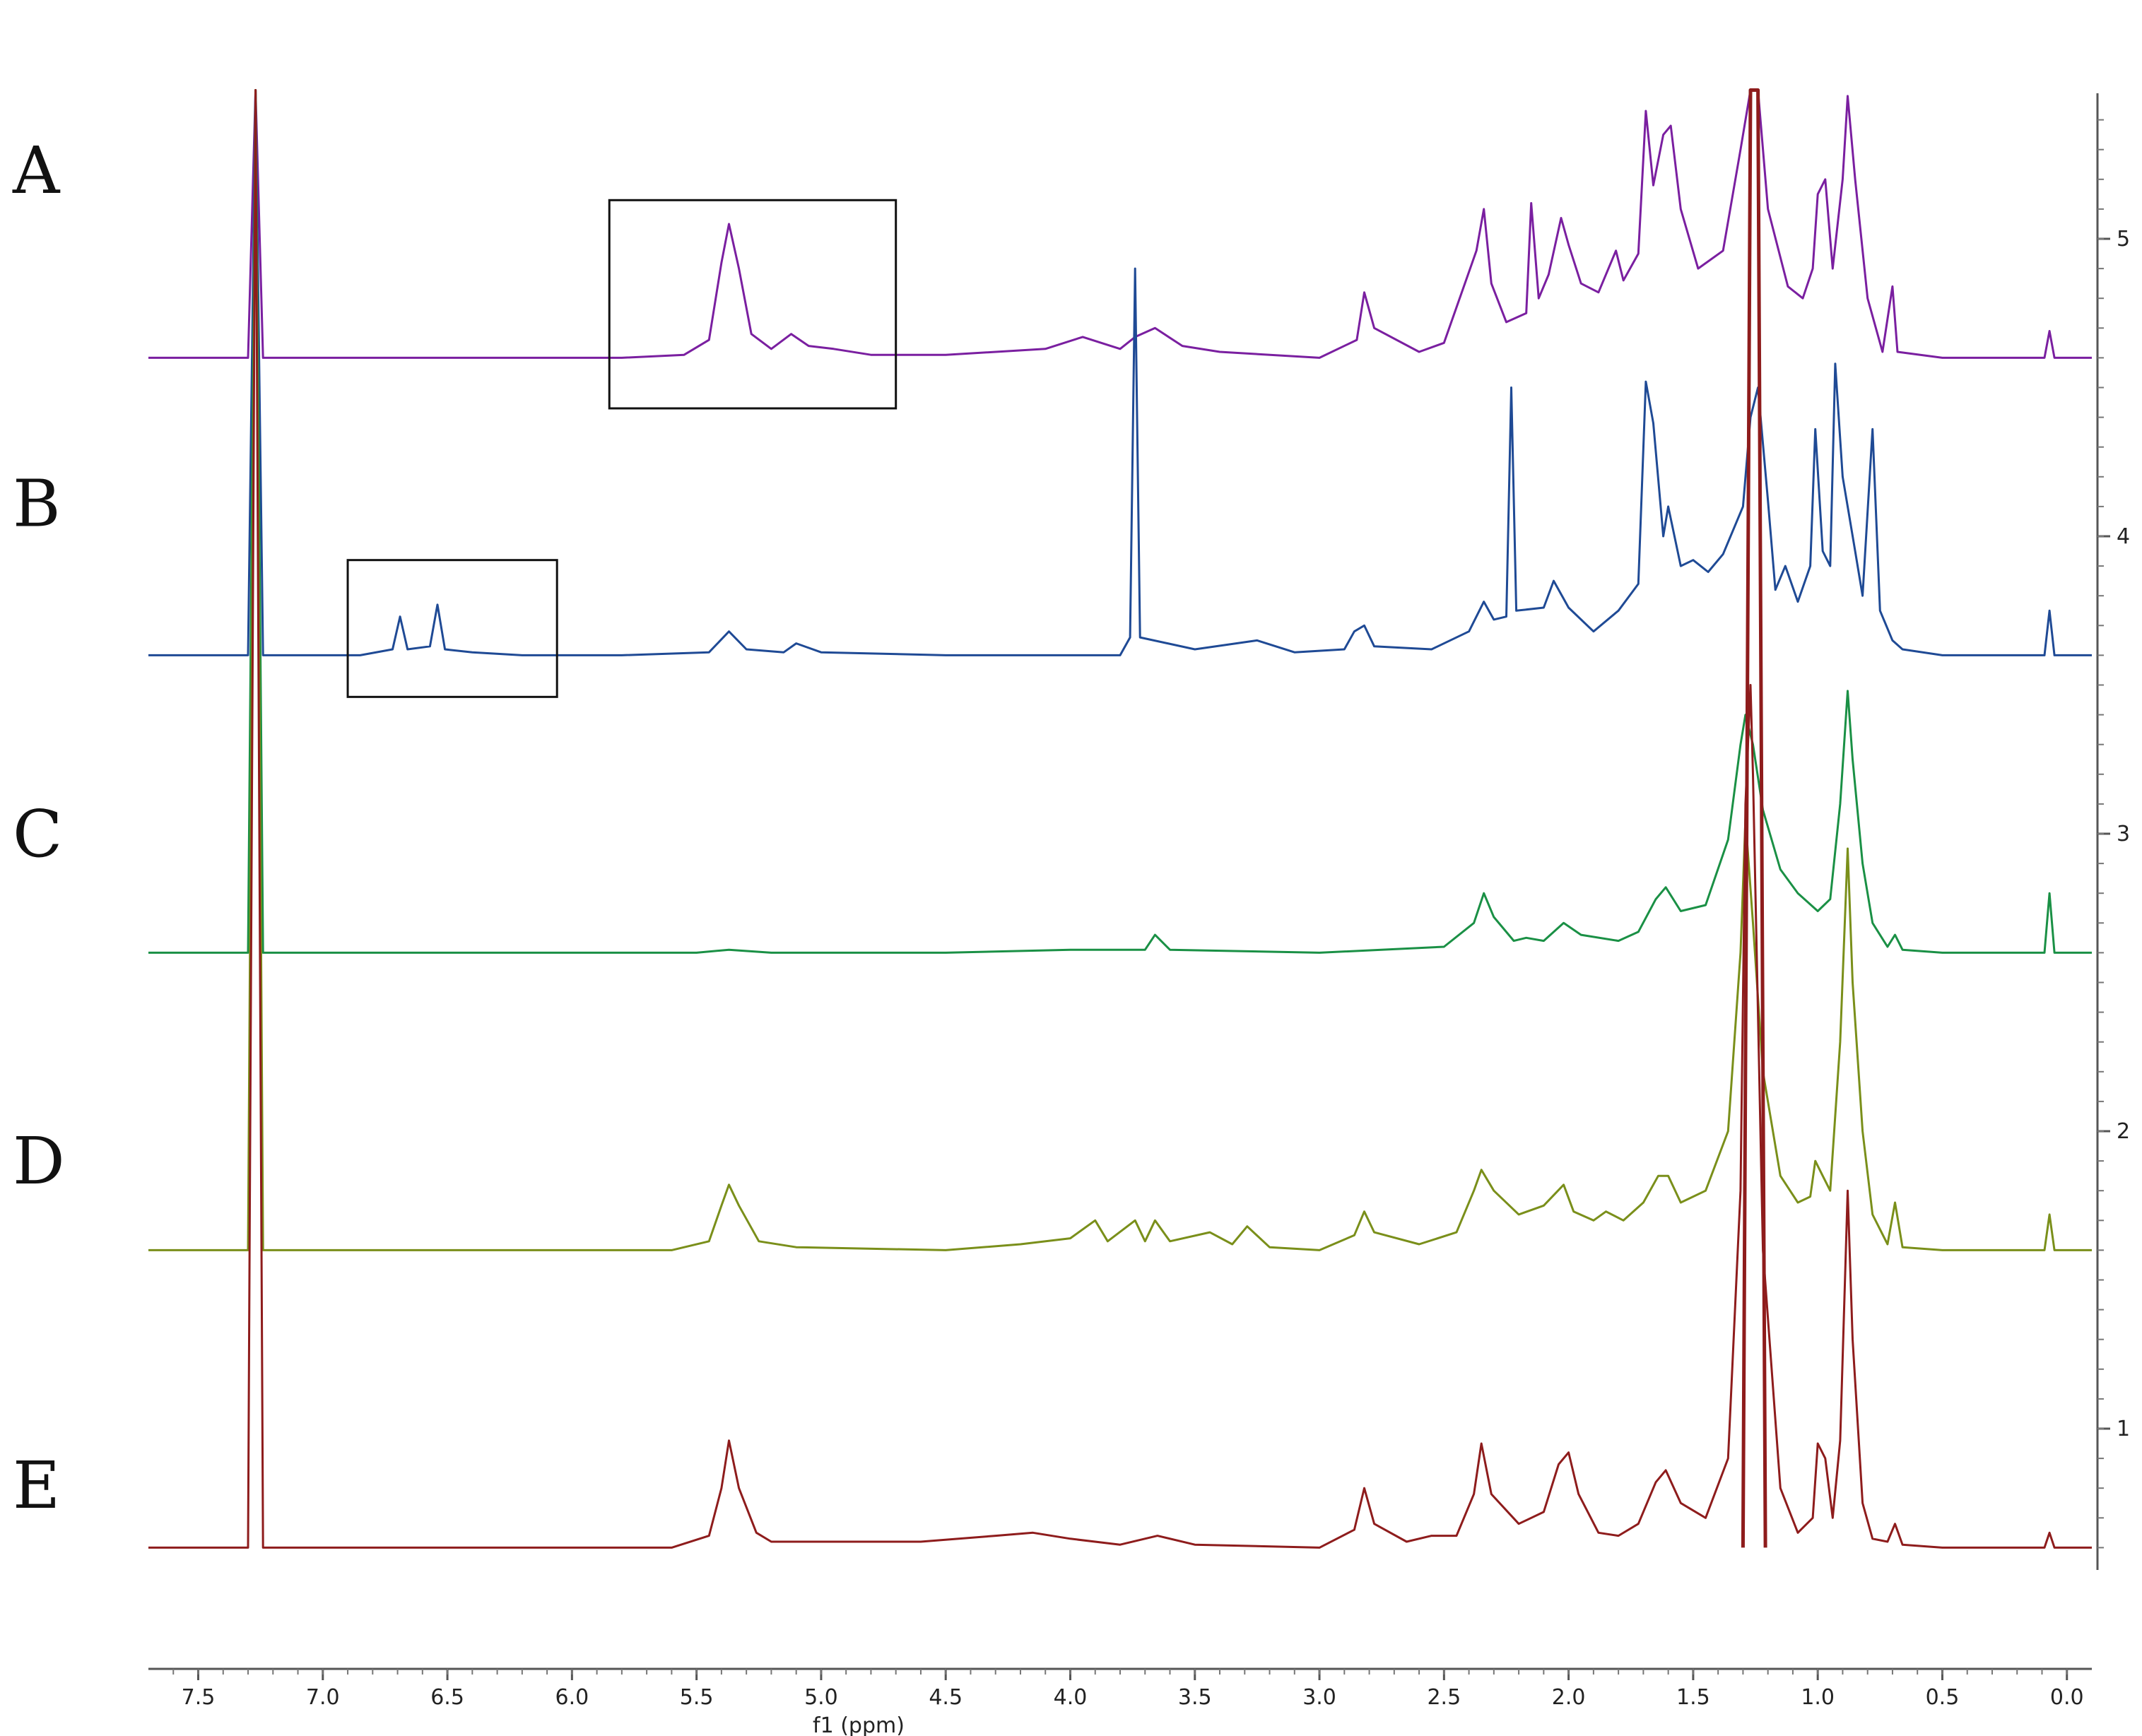  Describe the element at coordinates (2124, 1131) in the screenshot. I see `y-tick-label: 2` at that location.